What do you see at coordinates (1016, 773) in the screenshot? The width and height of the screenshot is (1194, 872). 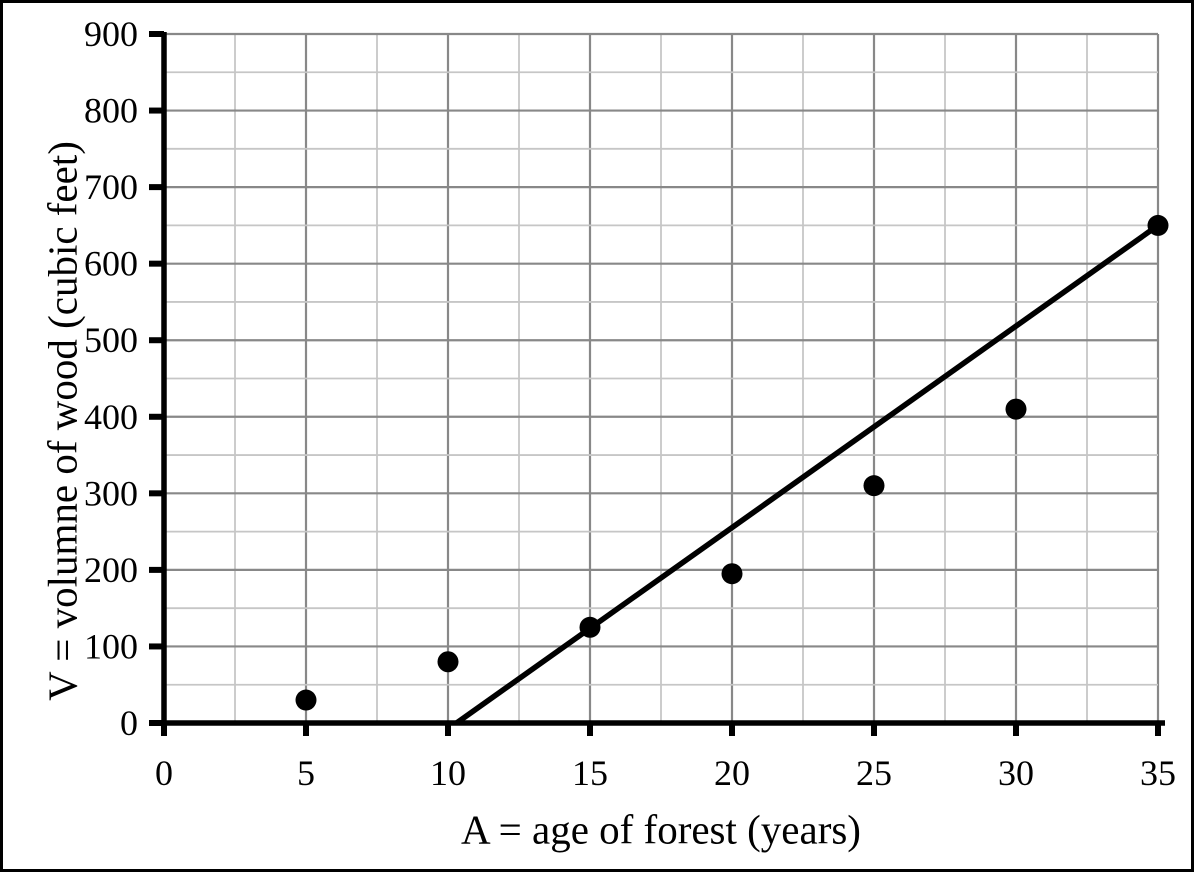 I see `x-tick-label: 30` at bounding box center [1016, 773].